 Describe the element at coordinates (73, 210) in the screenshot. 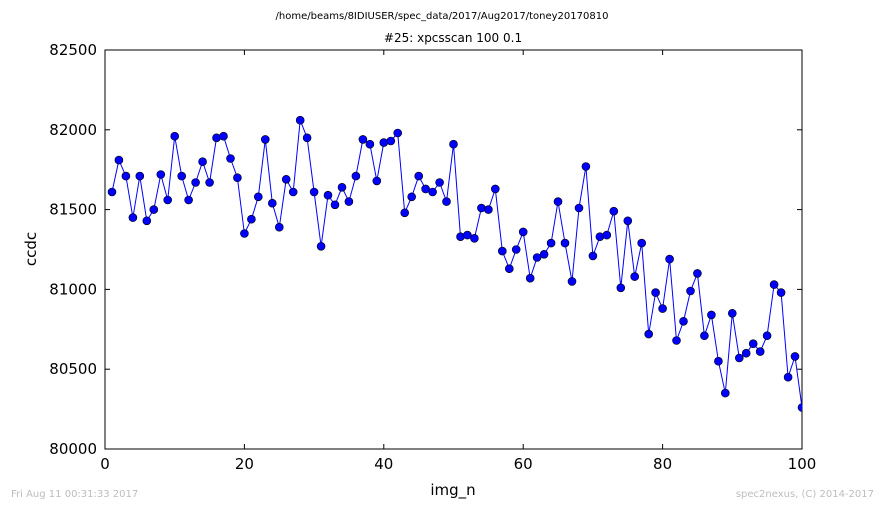

I see `y-tick-label: 81500` at that location.